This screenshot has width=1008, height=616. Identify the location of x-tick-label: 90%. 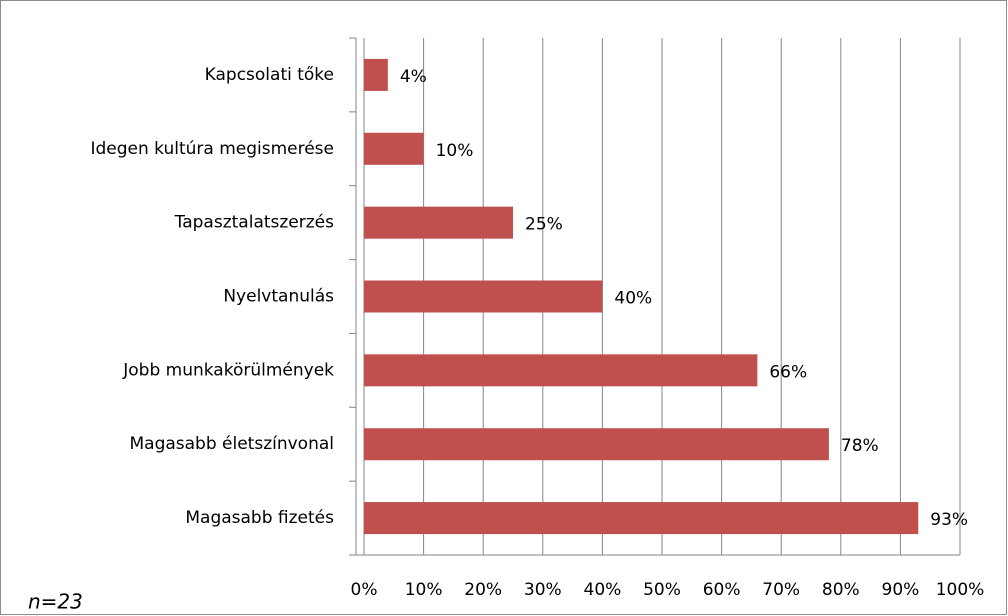
(901, 590).